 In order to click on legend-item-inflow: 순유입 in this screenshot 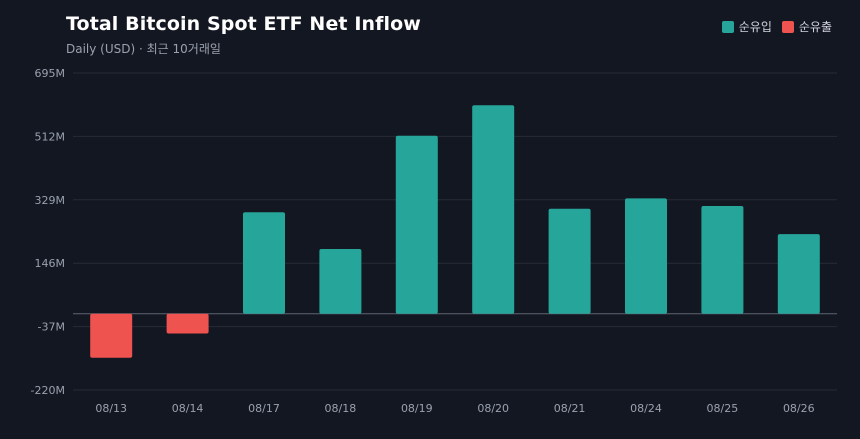, I will do `click(746, 26)`.